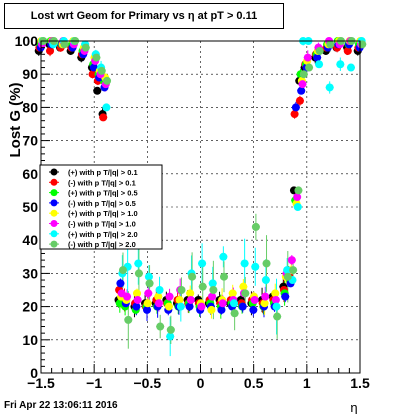 The image size is (400, 414). Describe the element at coordinates (34, 373) in the screenshot. I see `y-tick-label: 0` at that location.